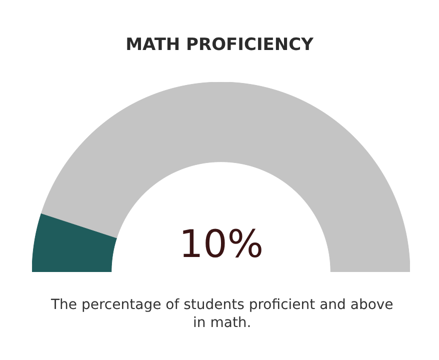  I want to click on chart-title: MATH PROFICIENCY, so click(220, 44).